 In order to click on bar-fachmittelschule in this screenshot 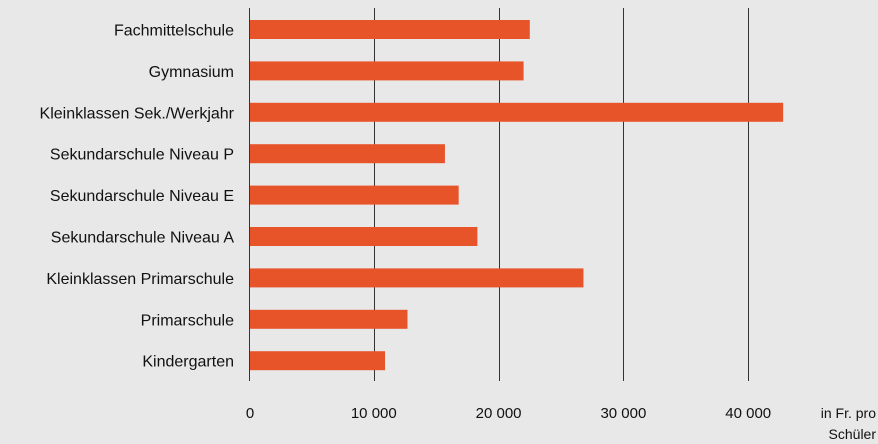, I will do `click(390, 29)`.